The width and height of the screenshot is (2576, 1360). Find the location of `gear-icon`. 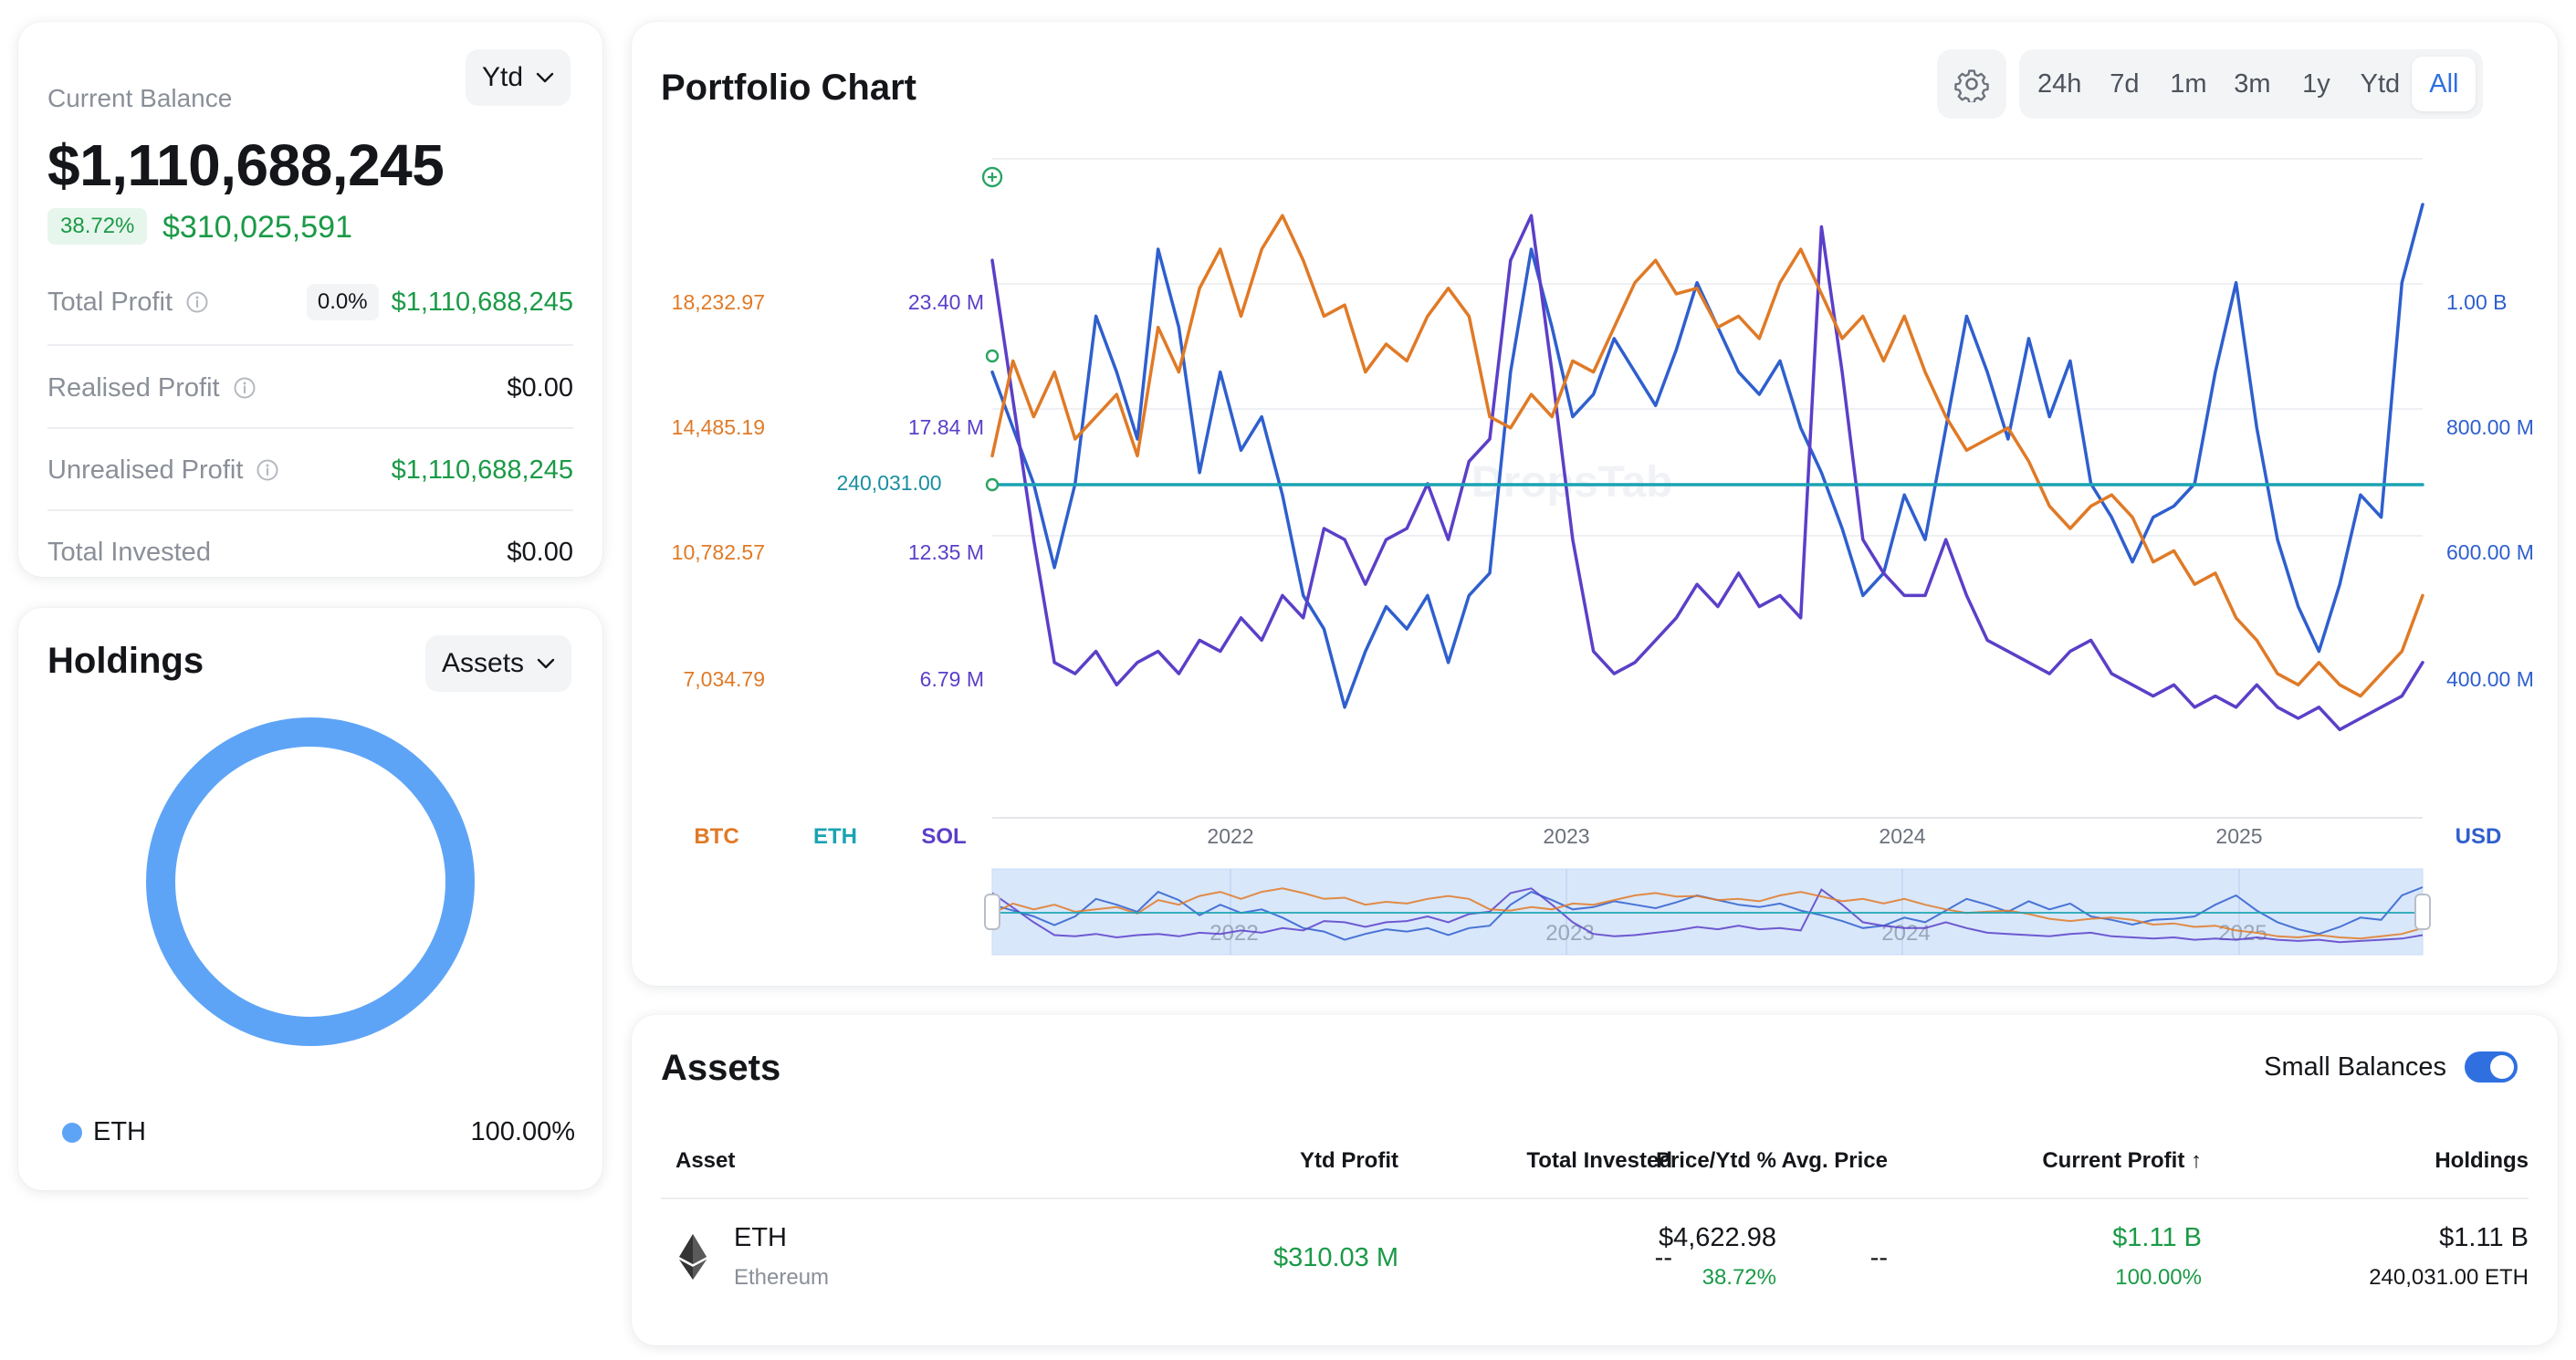

gear-icon is located at coordinates (1972, 86).